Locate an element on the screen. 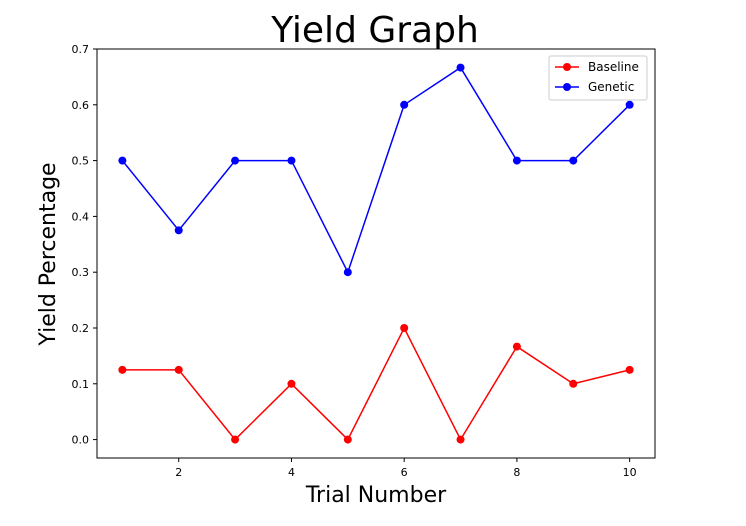  y-tick-label: 0.2 is located at coordinates (81, 328).